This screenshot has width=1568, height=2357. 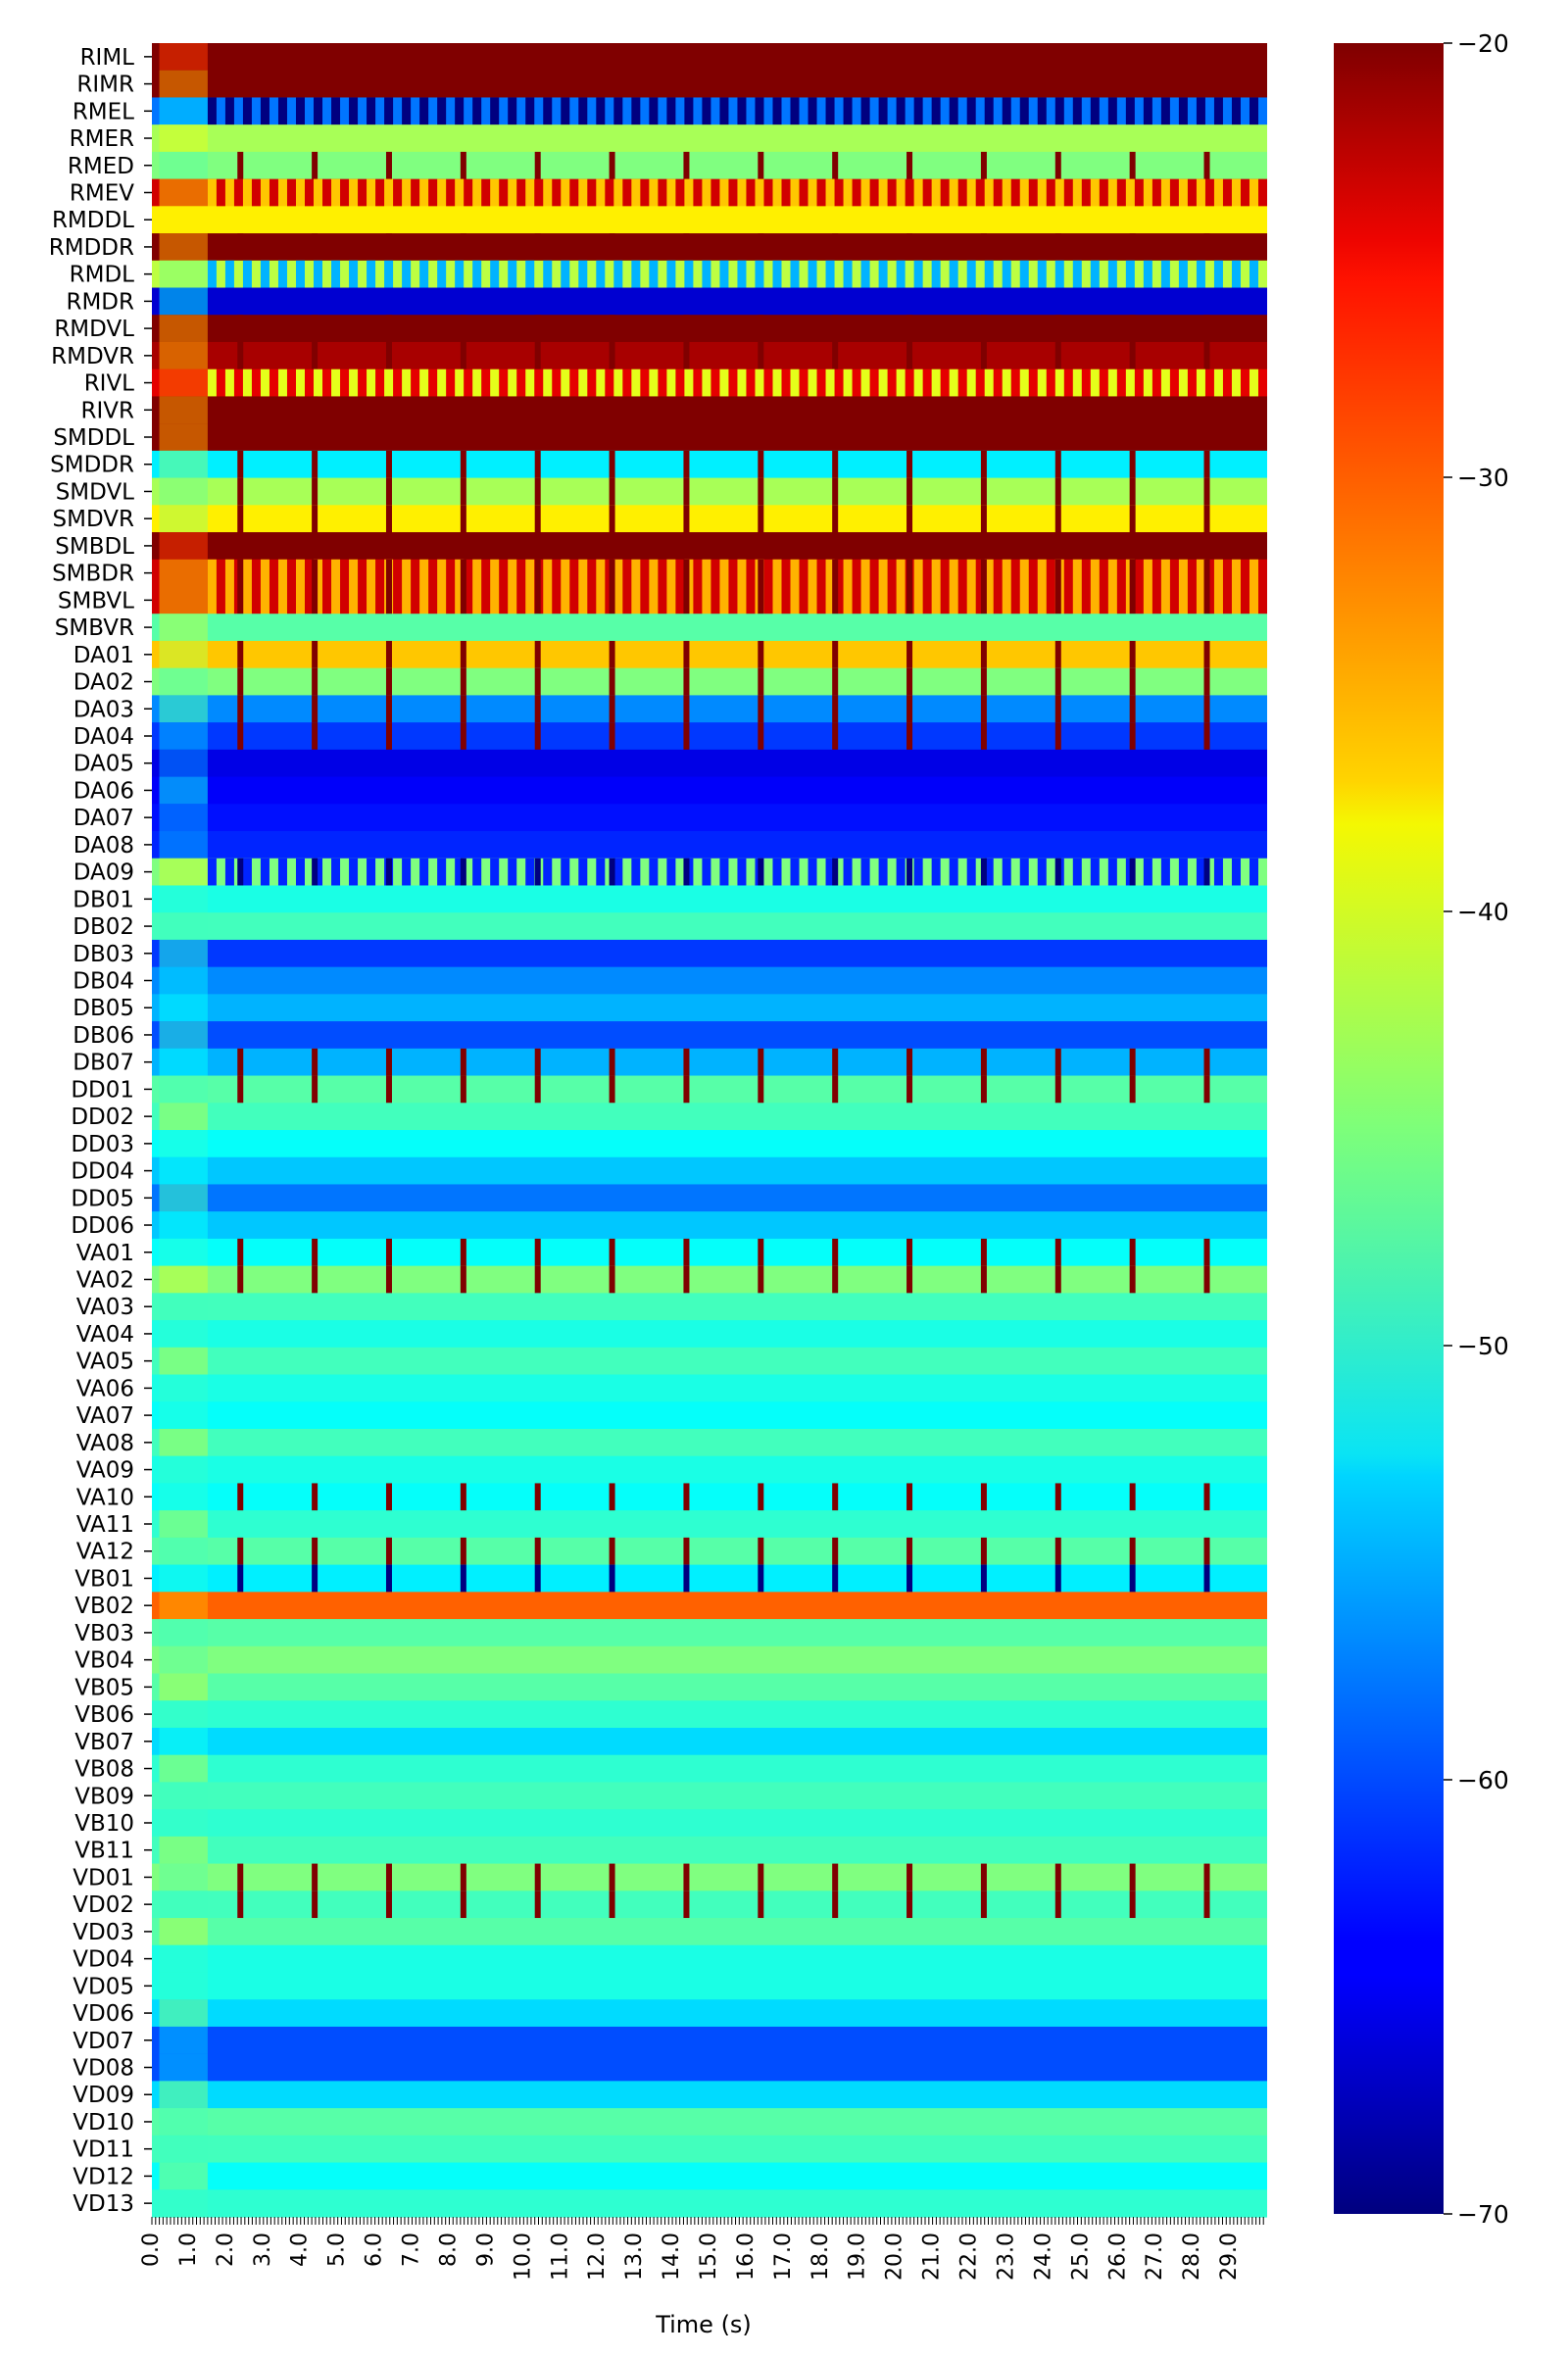 I want to click on heatmap-row-VA10, so click(x=709, y=1497).